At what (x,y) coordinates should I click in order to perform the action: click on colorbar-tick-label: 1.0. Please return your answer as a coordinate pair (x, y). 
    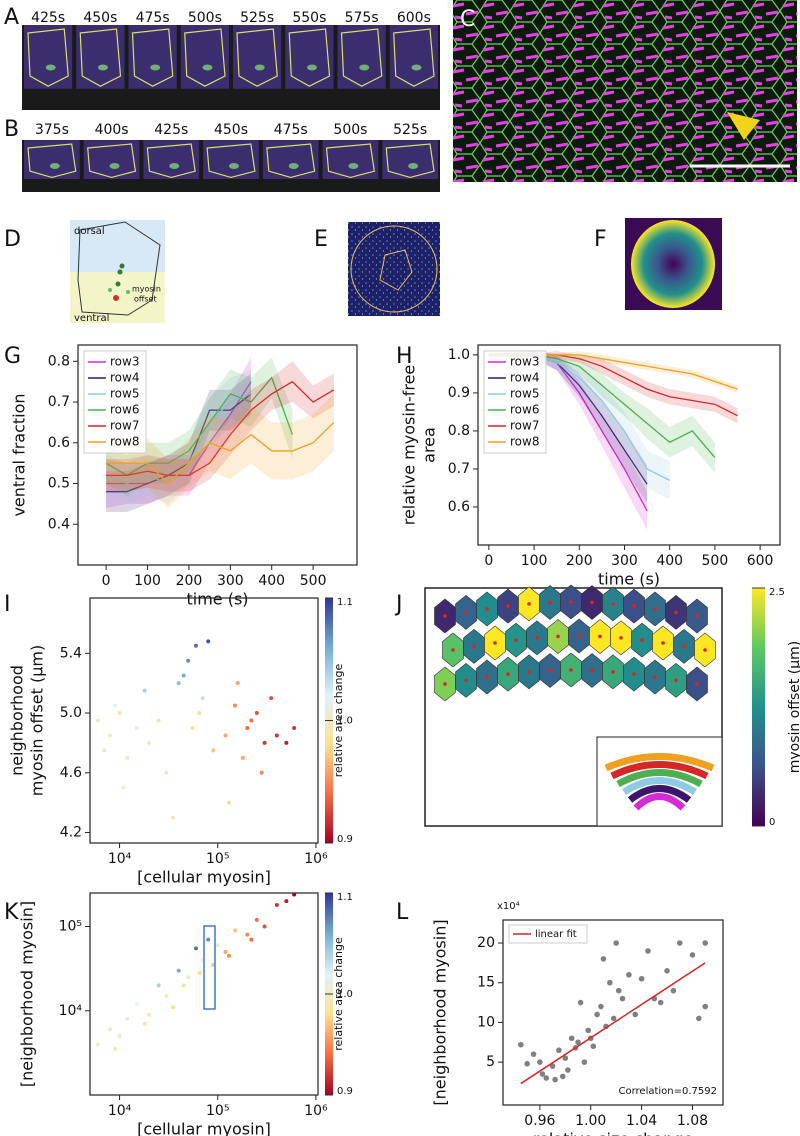
    Looking at the image, I should click on (345, 994).